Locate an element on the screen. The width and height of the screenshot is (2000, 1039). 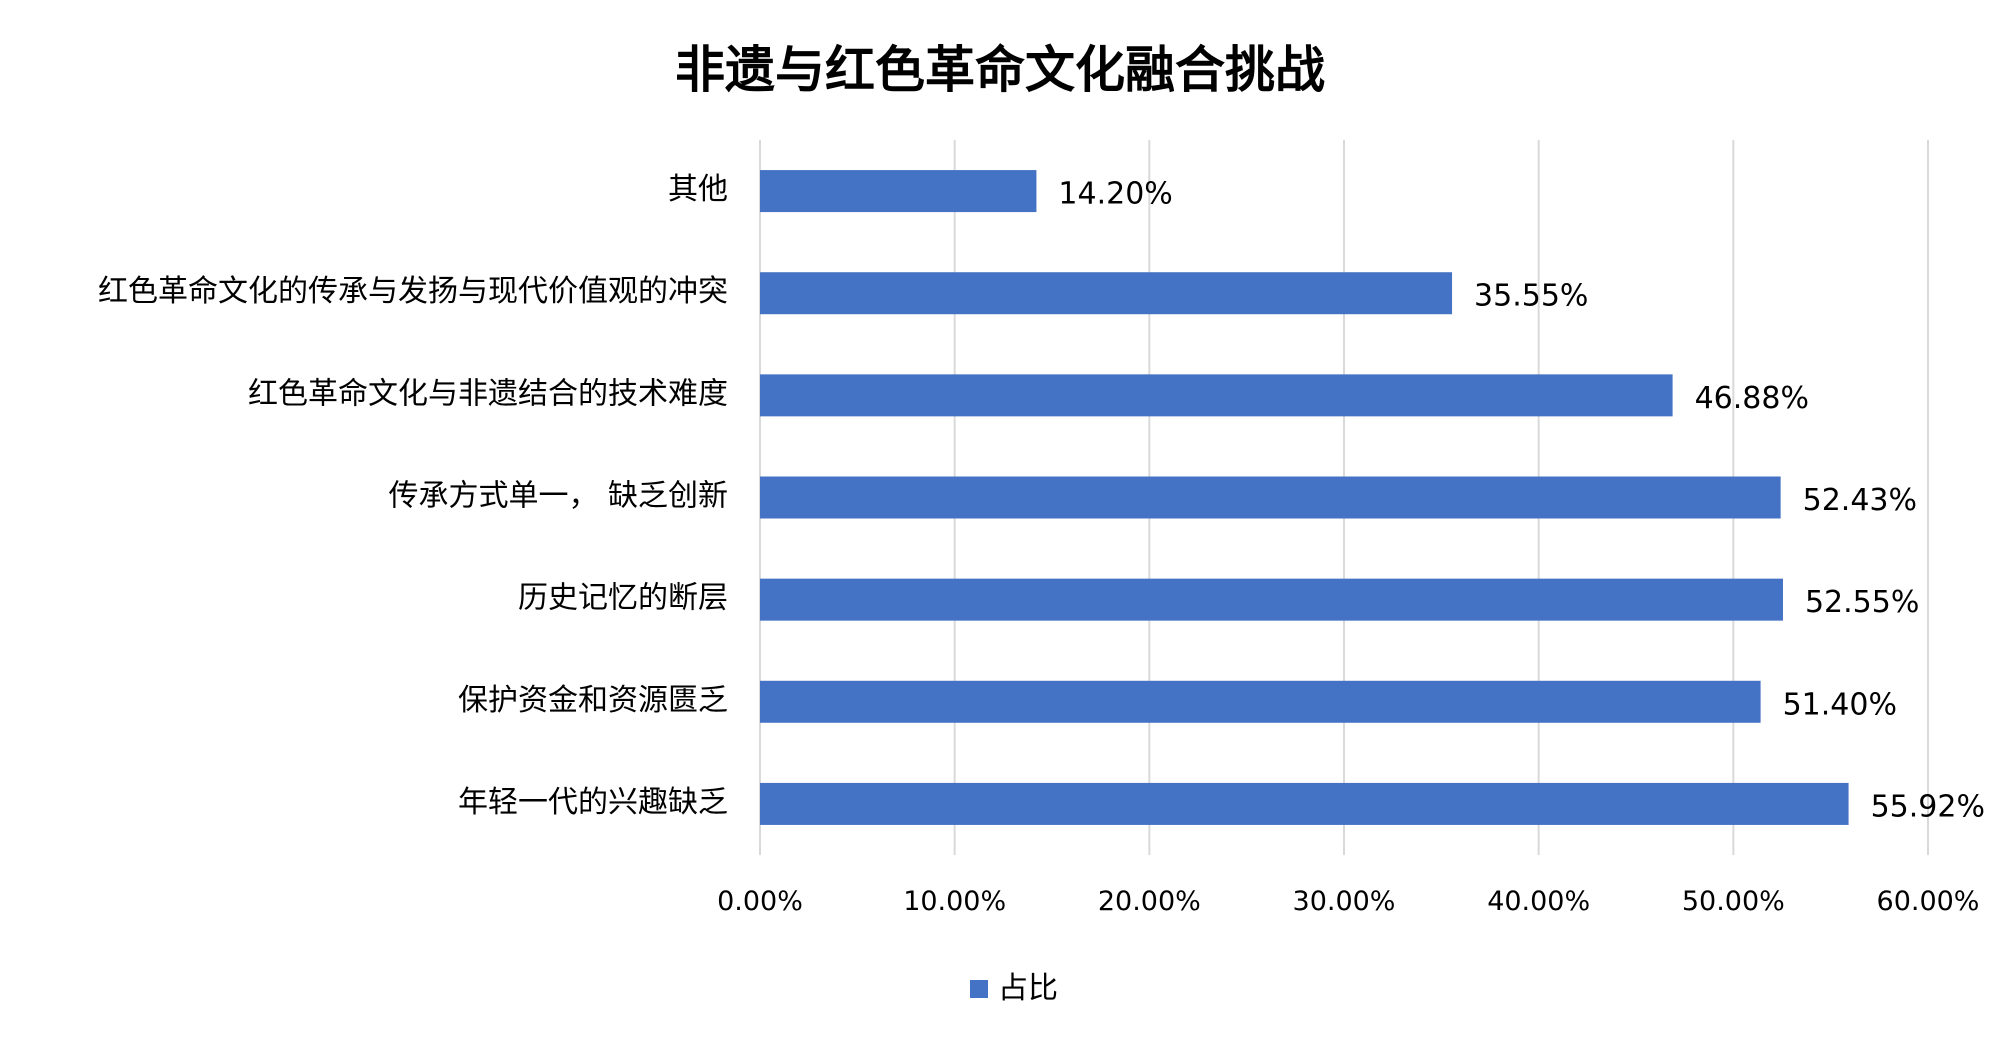
x-tick-label: 30.00% is located at coordinates (1344, 901).